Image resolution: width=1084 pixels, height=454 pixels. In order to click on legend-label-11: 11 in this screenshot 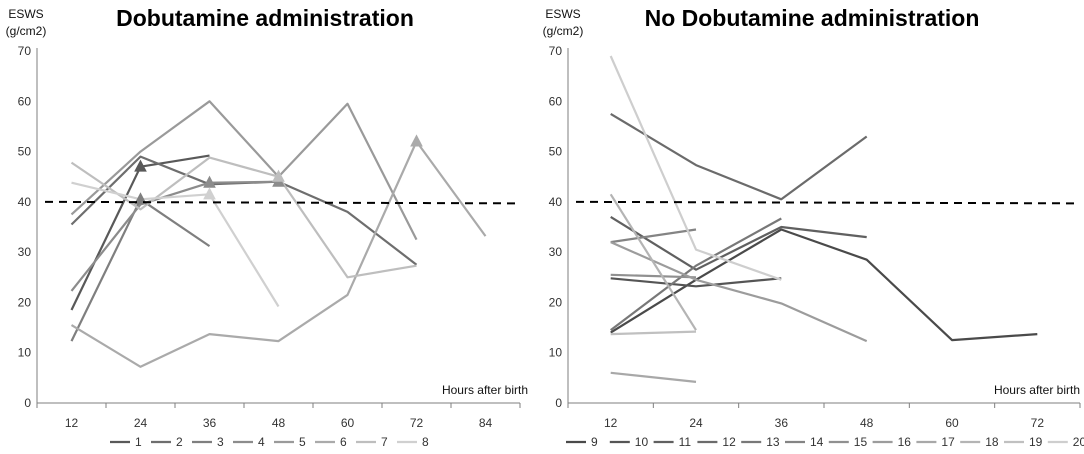, I will do `click(685, 442)`.